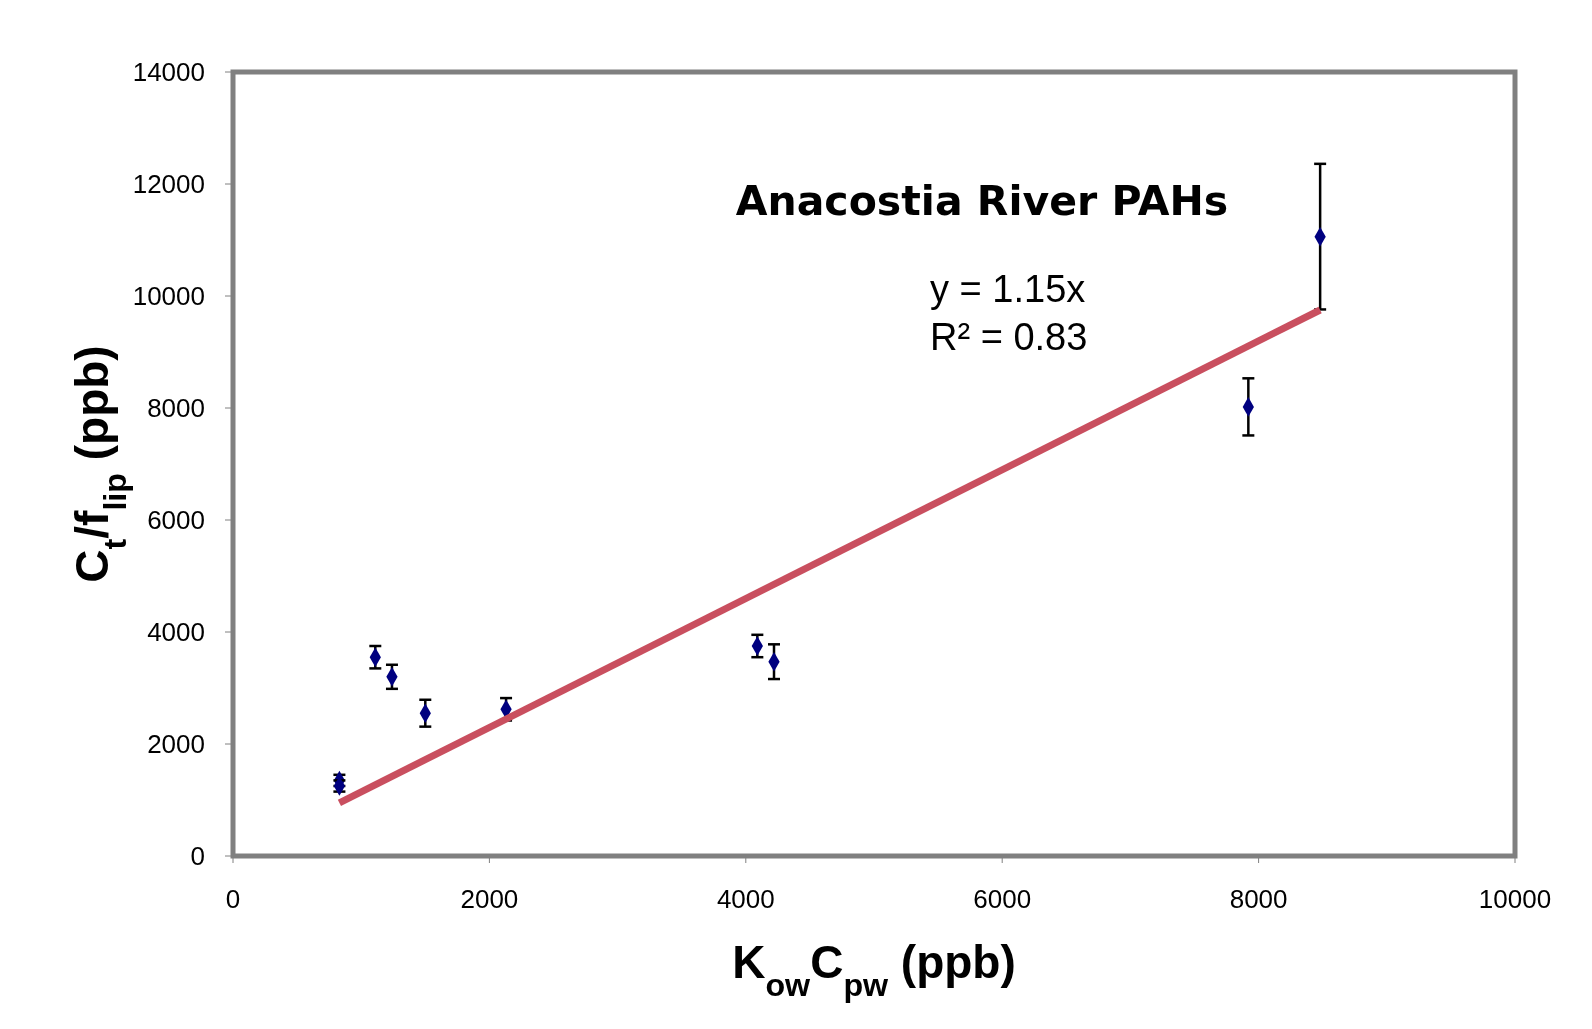  I want to click on x-tick-label: 6000, so click(1002, 899).